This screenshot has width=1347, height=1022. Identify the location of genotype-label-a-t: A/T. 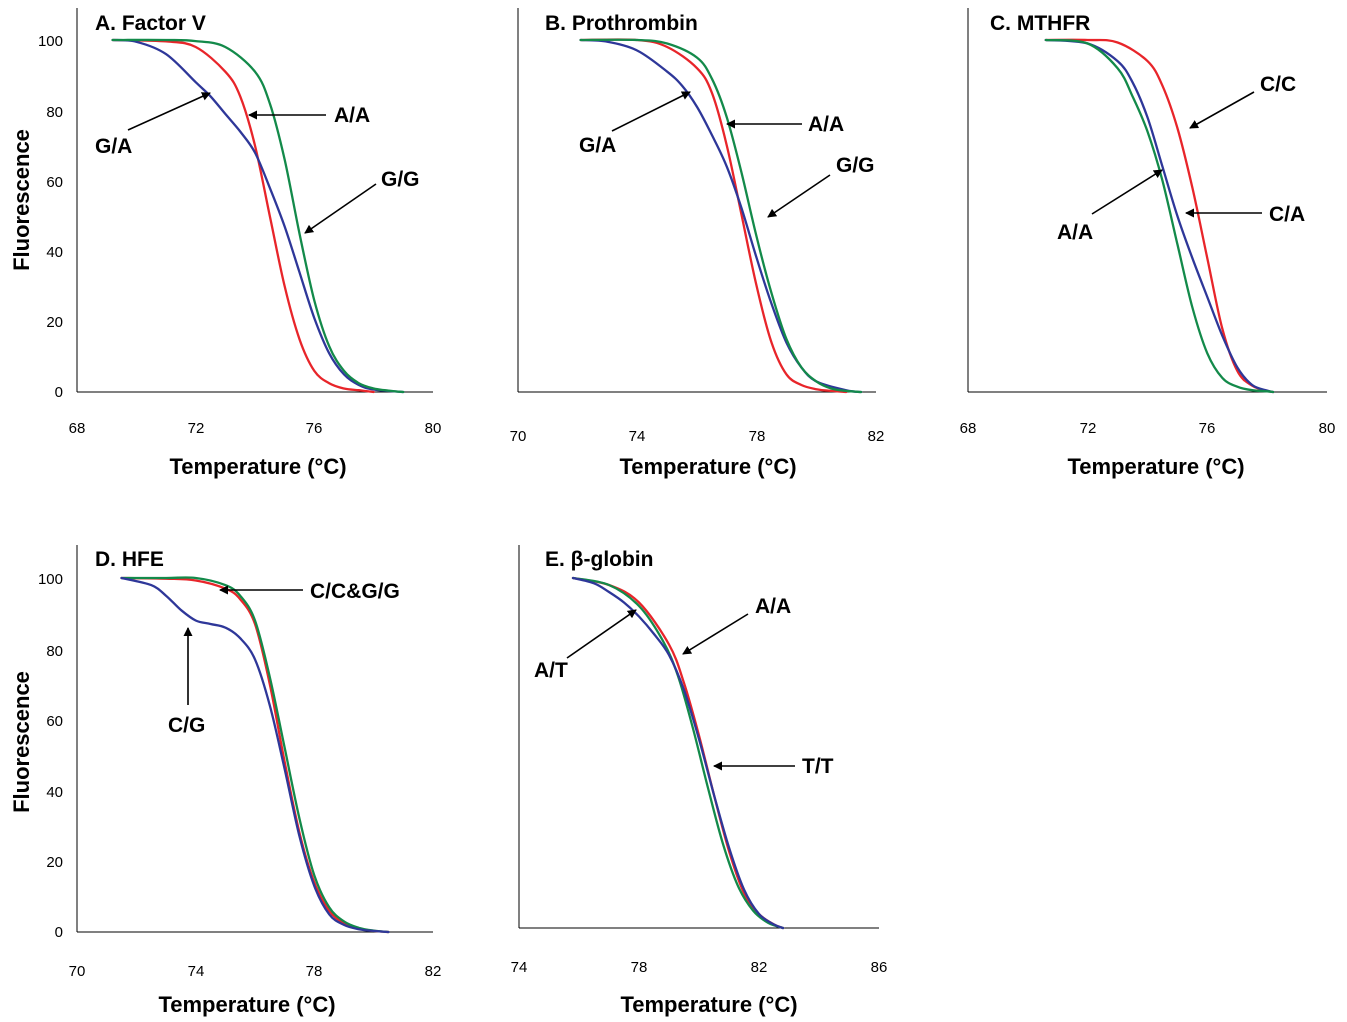
(551, 670).